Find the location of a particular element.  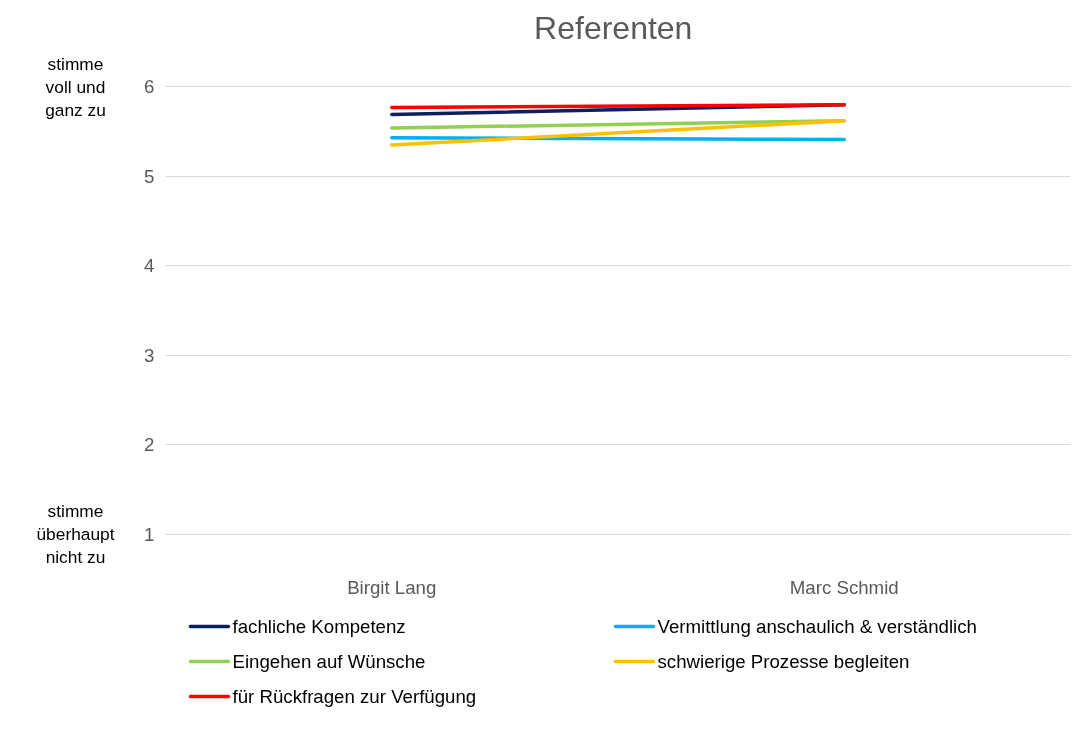

y-tick-label: 6 is located at coordinates (149, 87).